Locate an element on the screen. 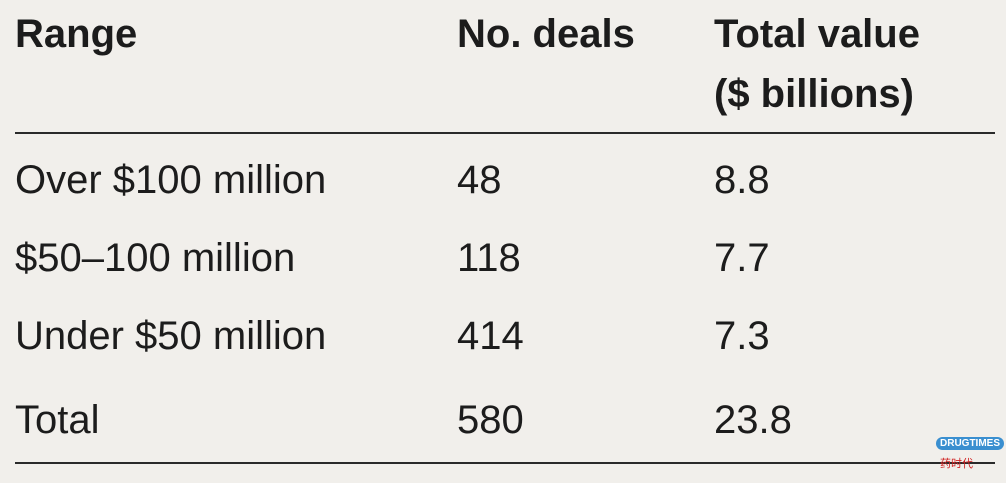 This screenshot has width=1006, height=483. header-cell: No. deals is located at coordinates (546, 34).